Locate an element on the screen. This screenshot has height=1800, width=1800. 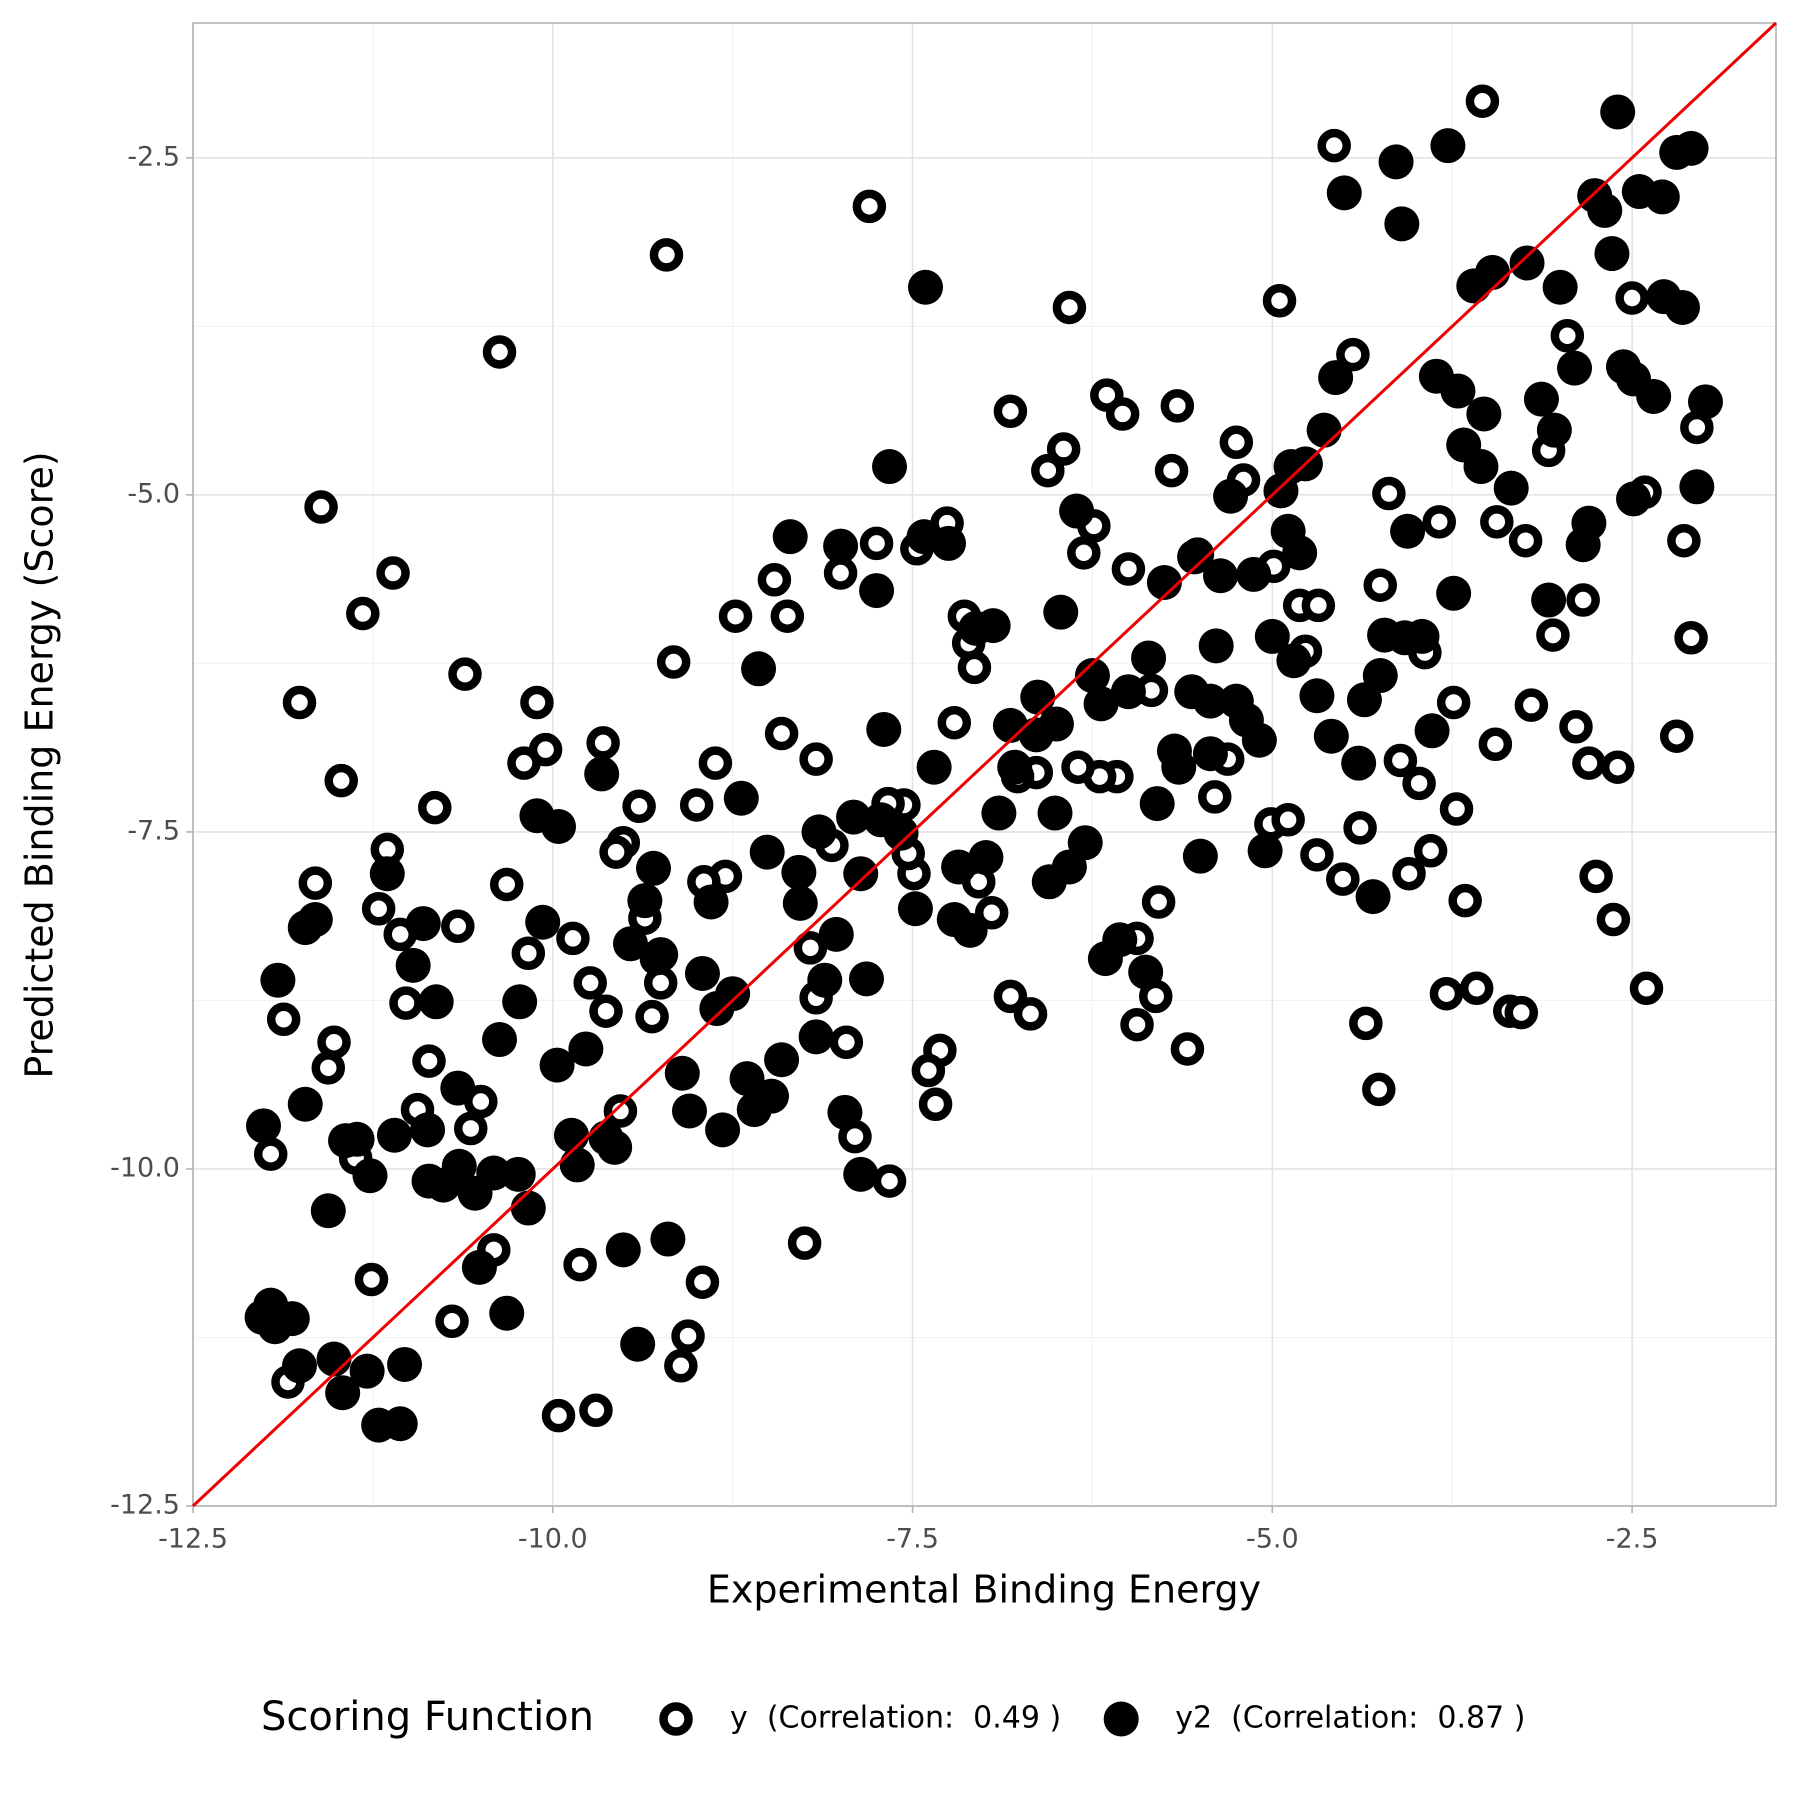
y-tick-label: -7.5 is located at coordinates (153, 830).